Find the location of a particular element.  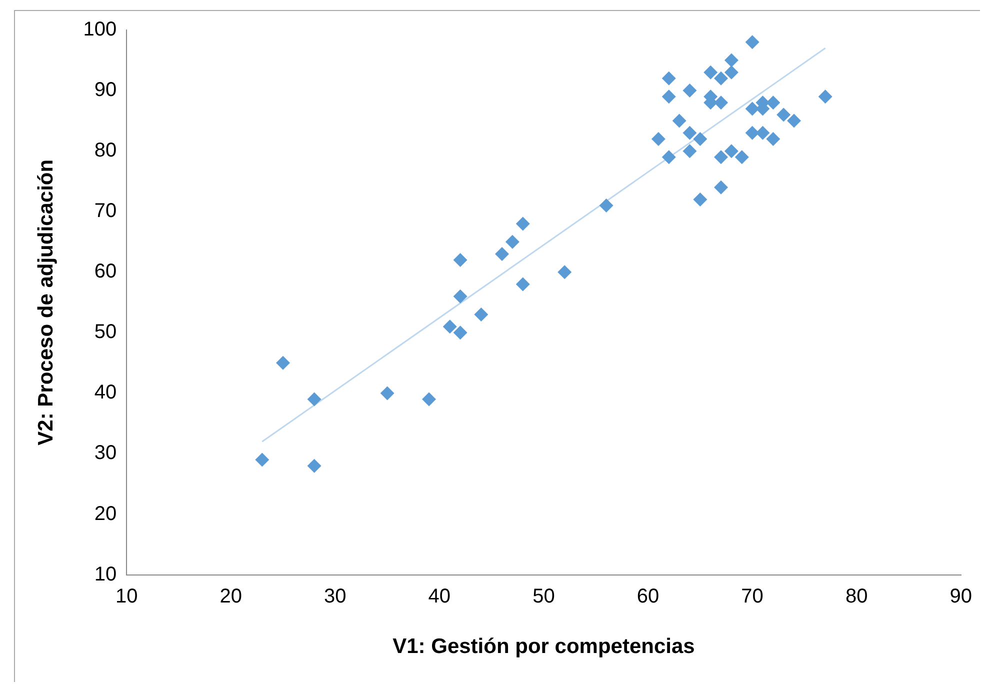

y-tick-label: 90 is located at coordinates (105, 90).